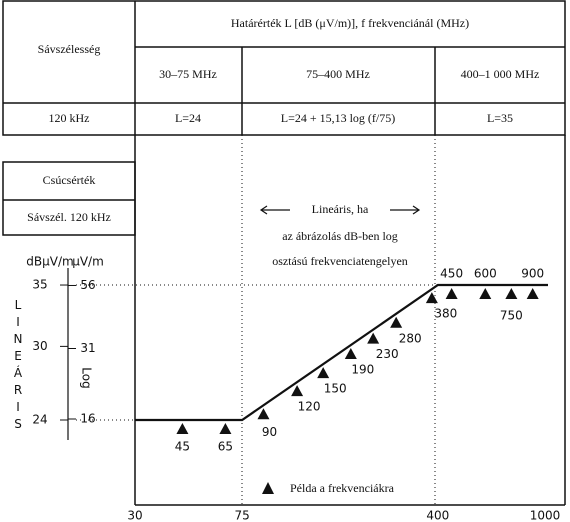 The width and height of the screenshot is (570, 522). Describe the element at coordinates (445, 314) in the screenshot. I see `example-label: 380` at that location.